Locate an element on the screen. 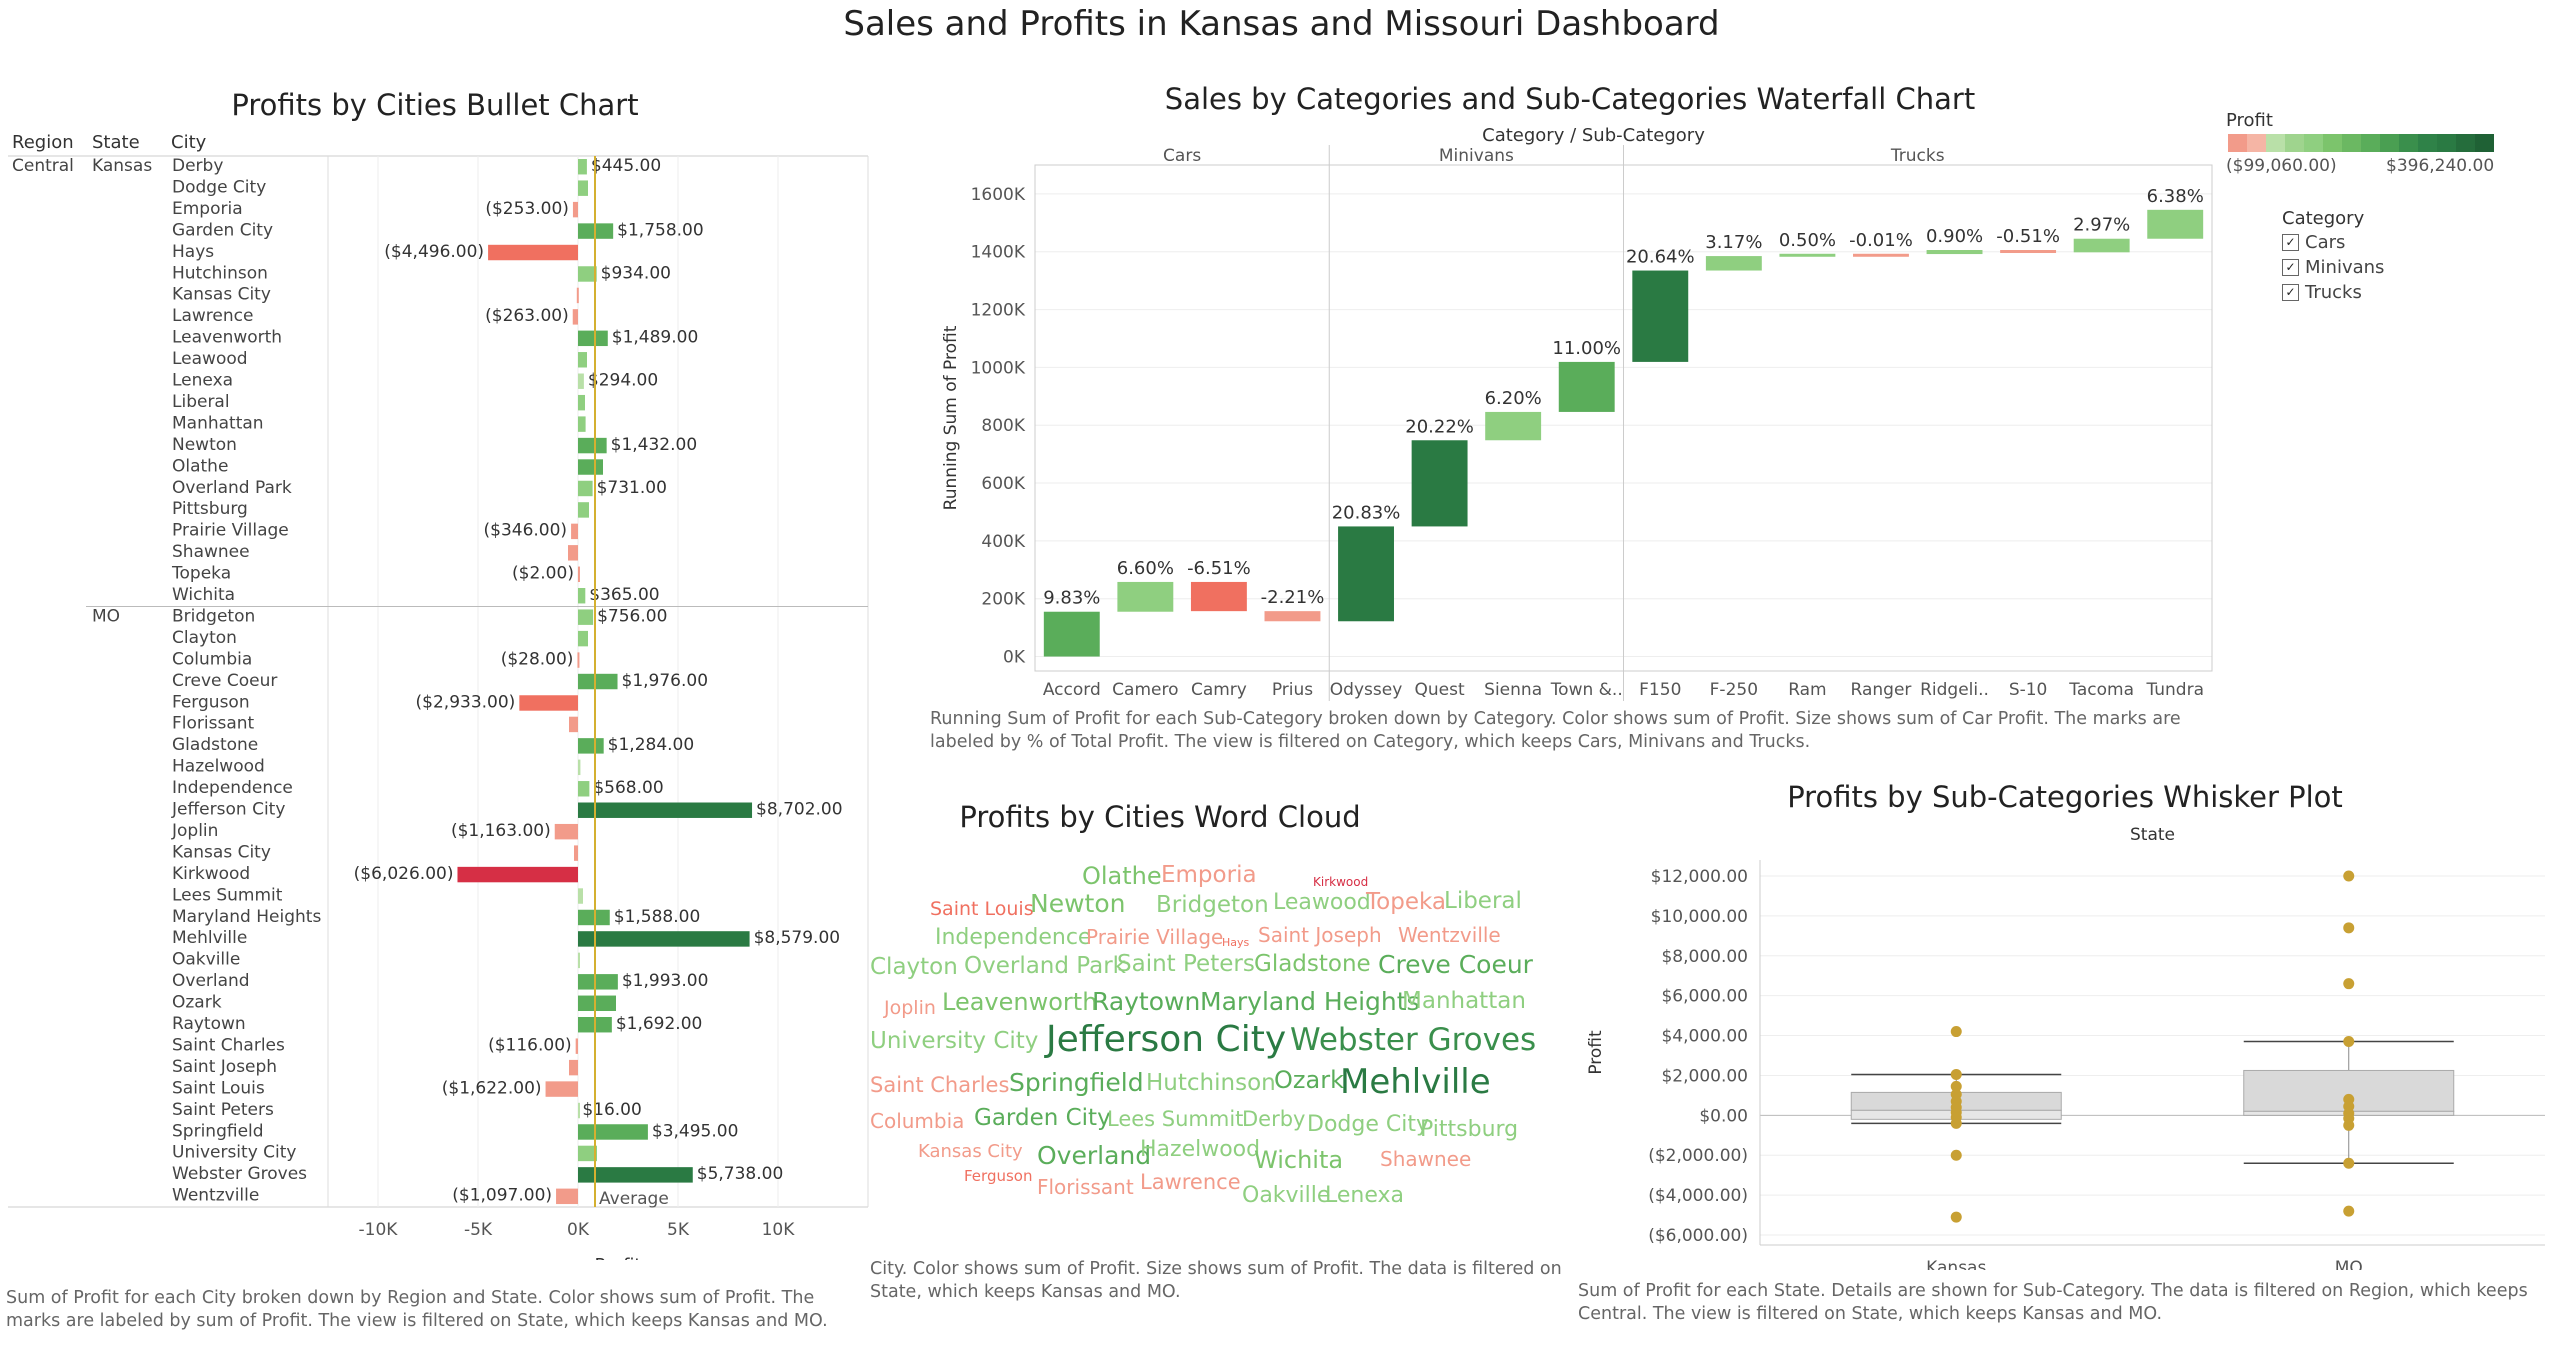  word-cloud-word: Leawood is located at coordinates (1322, 903).